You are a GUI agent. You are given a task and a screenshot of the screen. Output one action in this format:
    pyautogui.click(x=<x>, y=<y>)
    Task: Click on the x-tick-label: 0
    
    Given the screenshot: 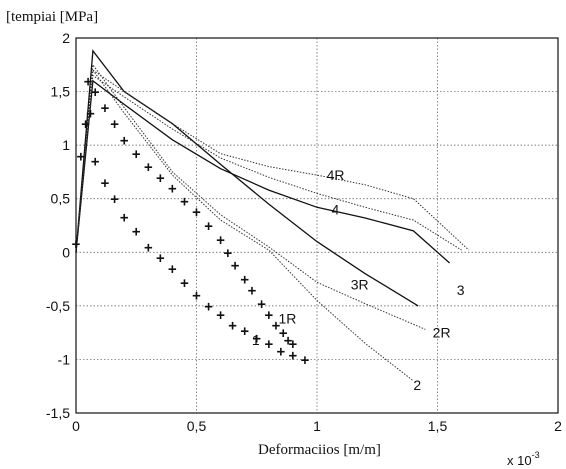 What is the action you would take?
    pyautogui.click(x=76, y=426)
    